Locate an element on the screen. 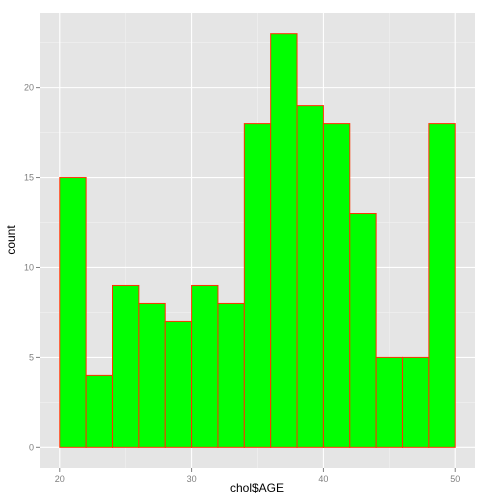 The height and width of the screenshot is (504, 504). x-axis-ticks: 20 30 40 50 is located at coordinates (257, 476).